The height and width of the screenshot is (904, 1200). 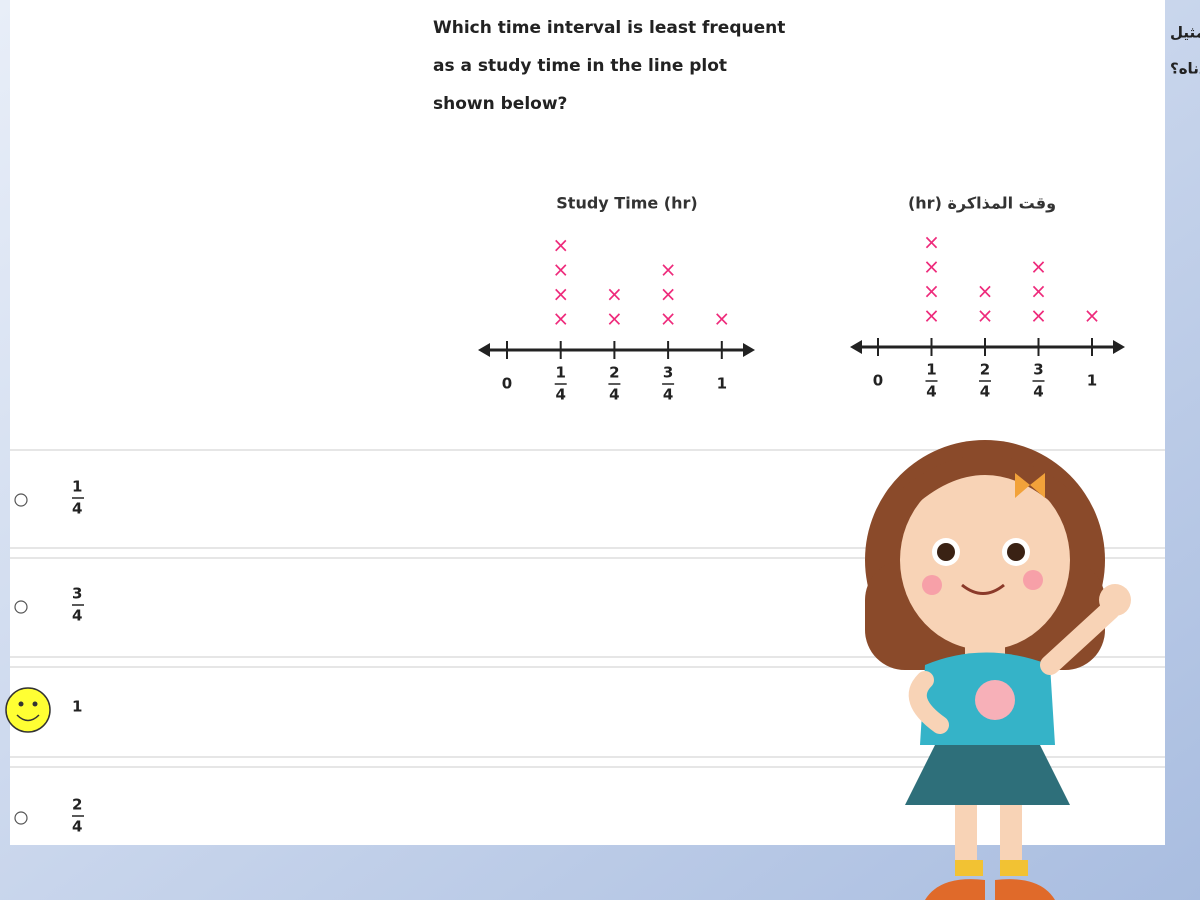 What do you see at coordinates (49, 816) in the screenshot?
I see `answer-option: 24` at bounding box center [49, 816].